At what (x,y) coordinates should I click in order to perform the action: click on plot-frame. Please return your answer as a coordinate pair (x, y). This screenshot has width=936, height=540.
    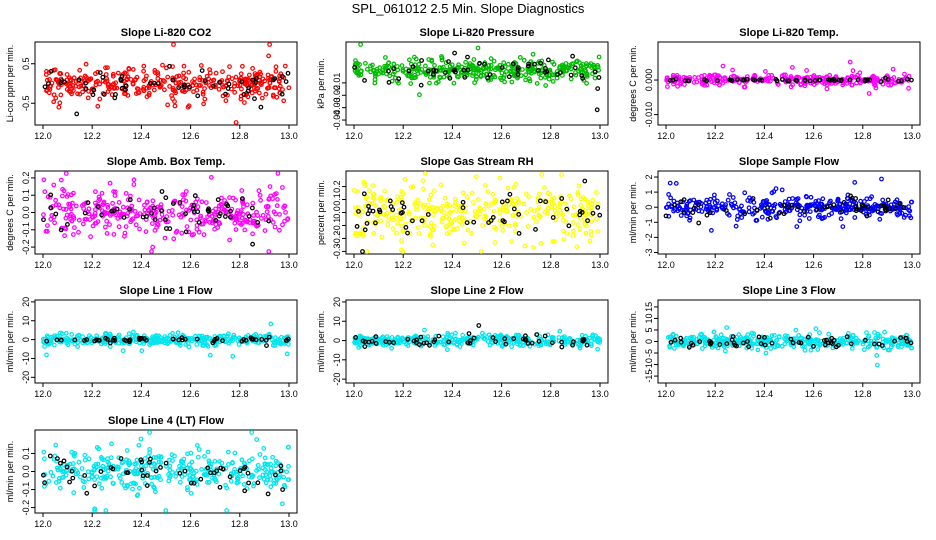
    Looking at the image, I should click on (477, 341).